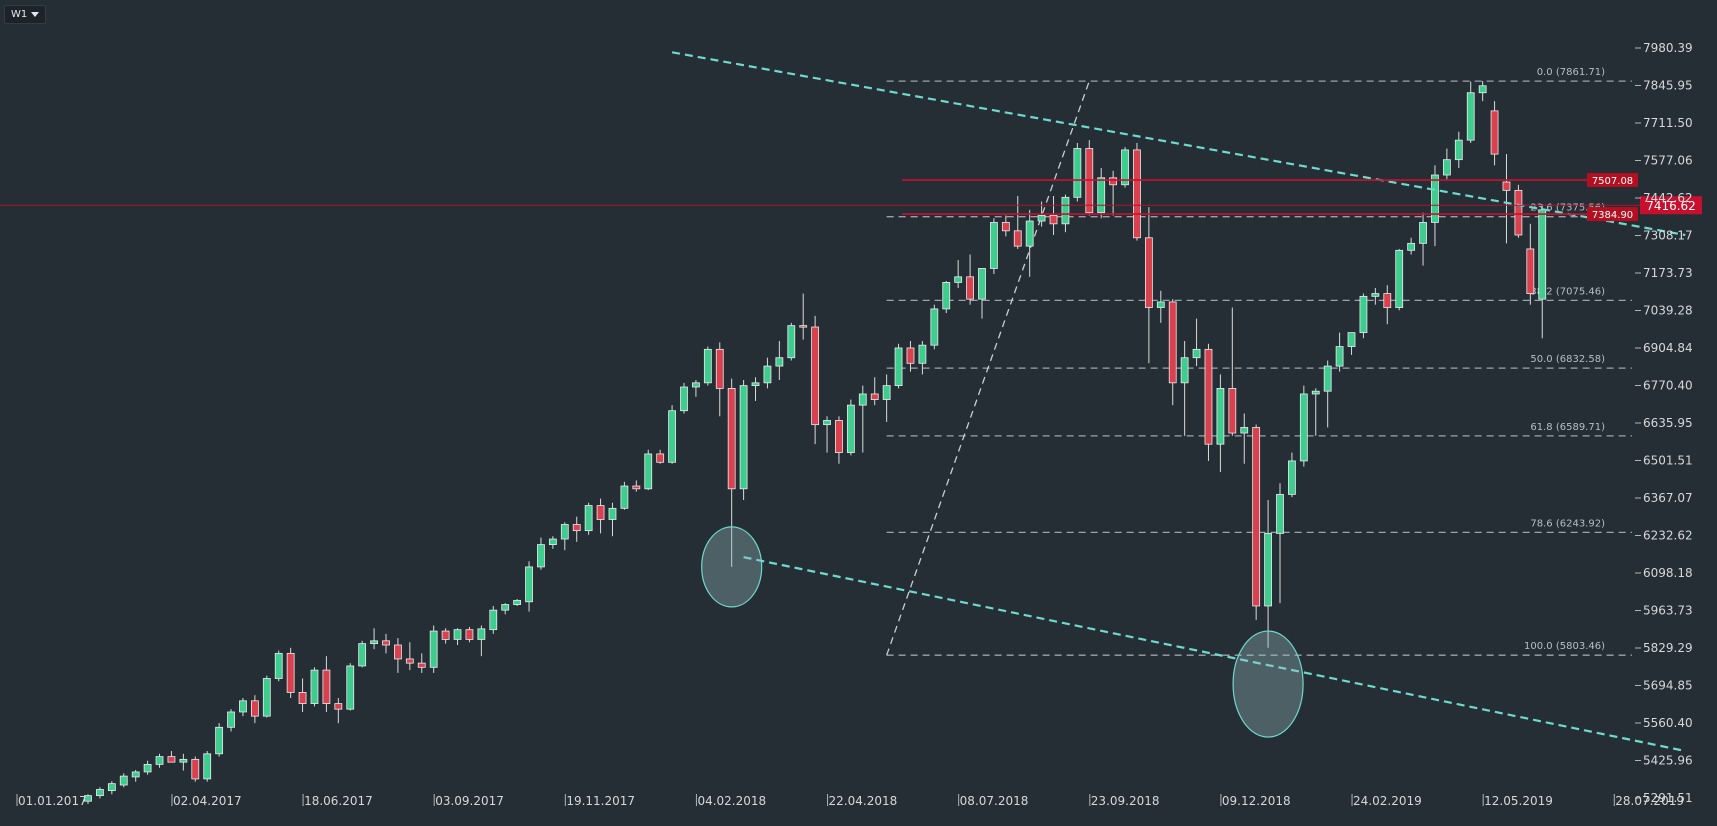 Image resolution: width=1717 pixels, height=826 pixels. Describe the element at coordinates (988, 368) in the screenshot. I see `fib-anchor-line` at that location.